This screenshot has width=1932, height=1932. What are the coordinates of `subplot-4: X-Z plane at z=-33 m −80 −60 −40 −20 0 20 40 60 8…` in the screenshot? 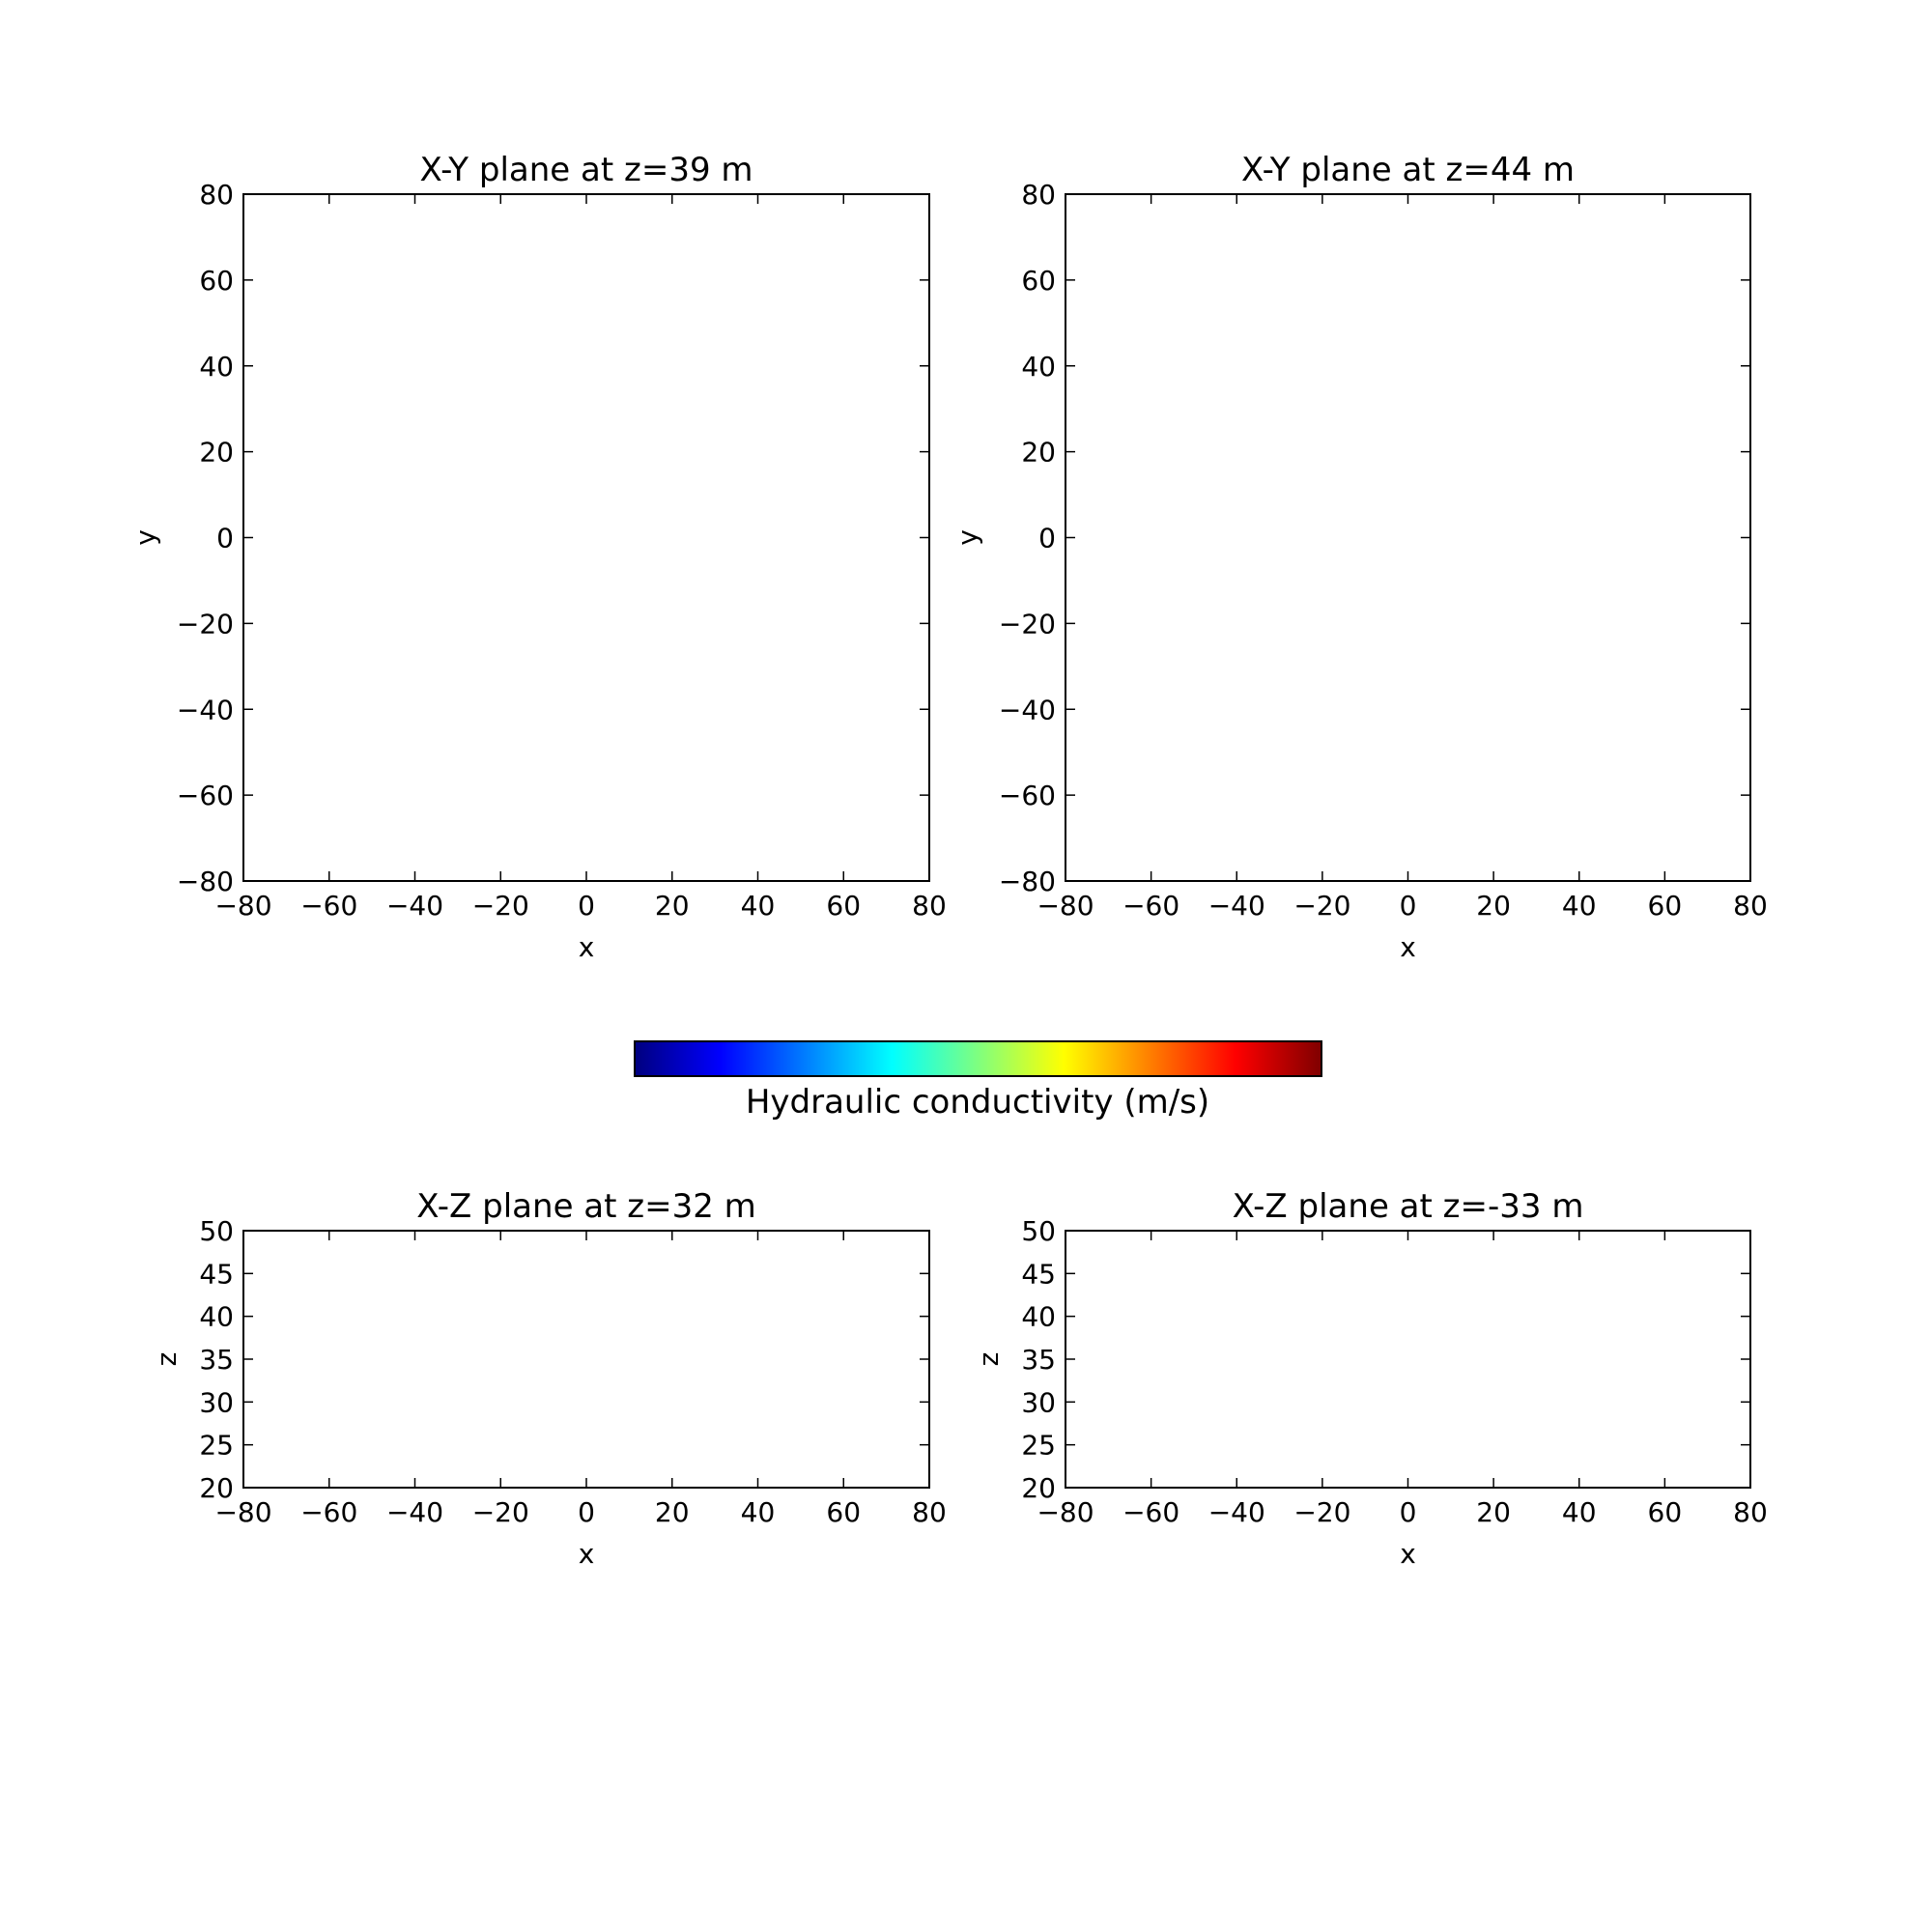 It's located at (1370, 1378).